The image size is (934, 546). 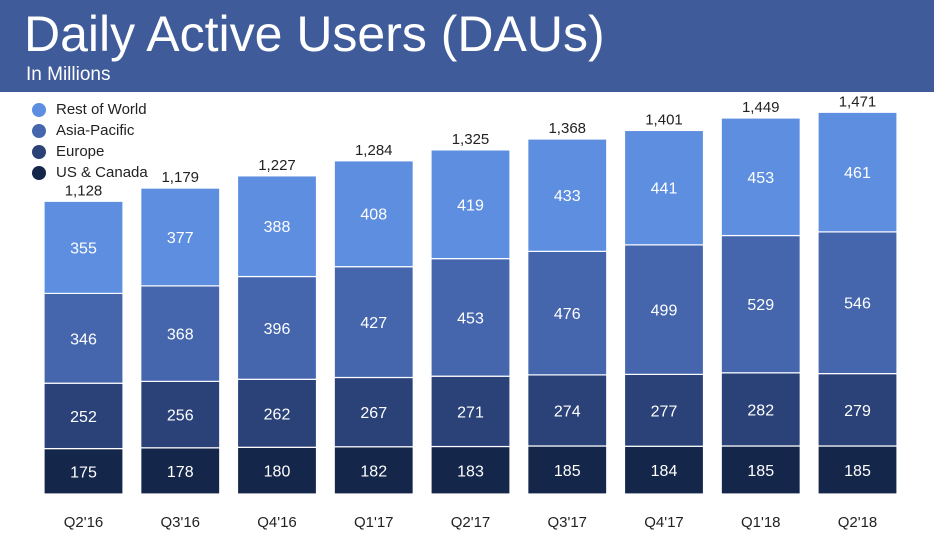 What do you see at coordinates (101, 109) in the screenshot?
I see `legend-label-rest-of-world: Rest of World` at bounding box center [101, 109].